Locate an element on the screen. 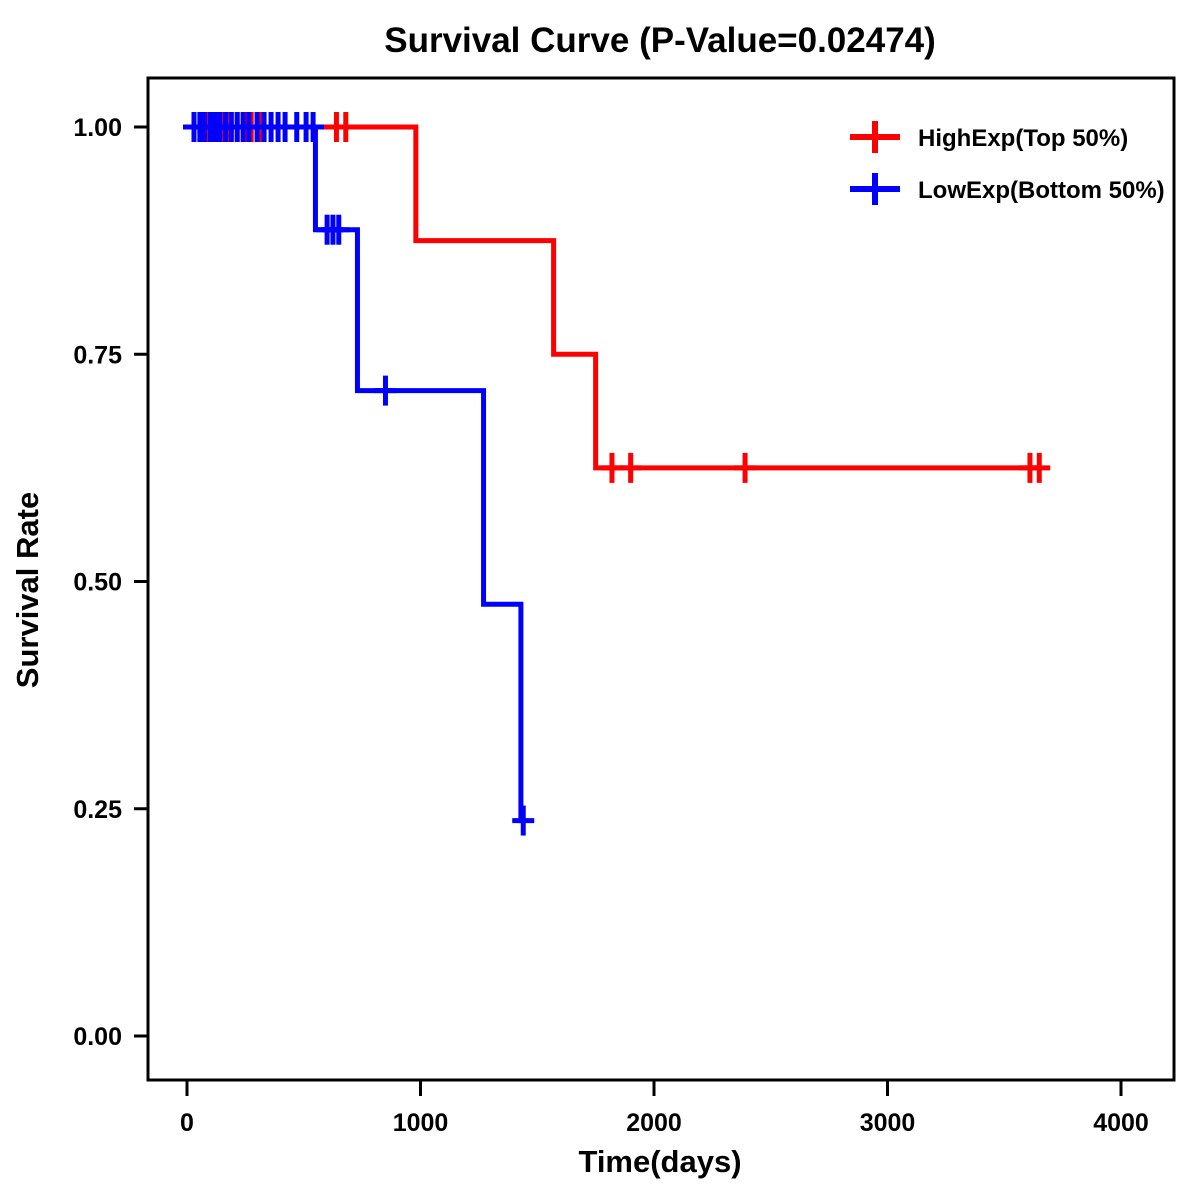 This screenshot has width=1200, height=1200. x-tick-label: 0 is located at coordinates (187, 1123).